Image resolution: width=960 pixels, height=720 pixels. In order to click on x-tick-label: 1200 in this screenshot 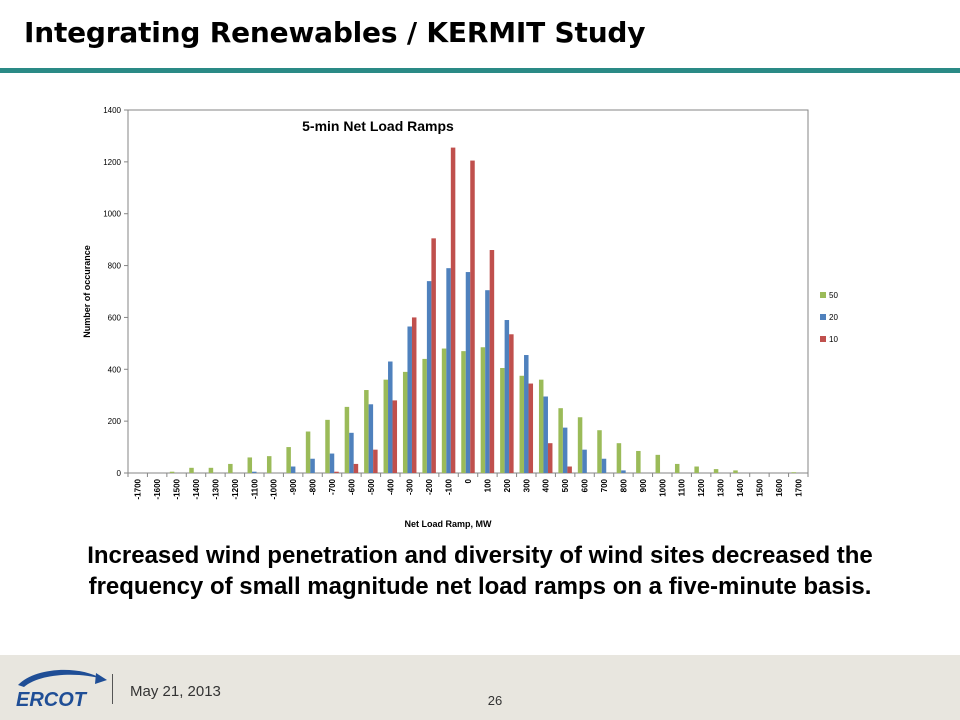, I will do `click(701, 487)`.